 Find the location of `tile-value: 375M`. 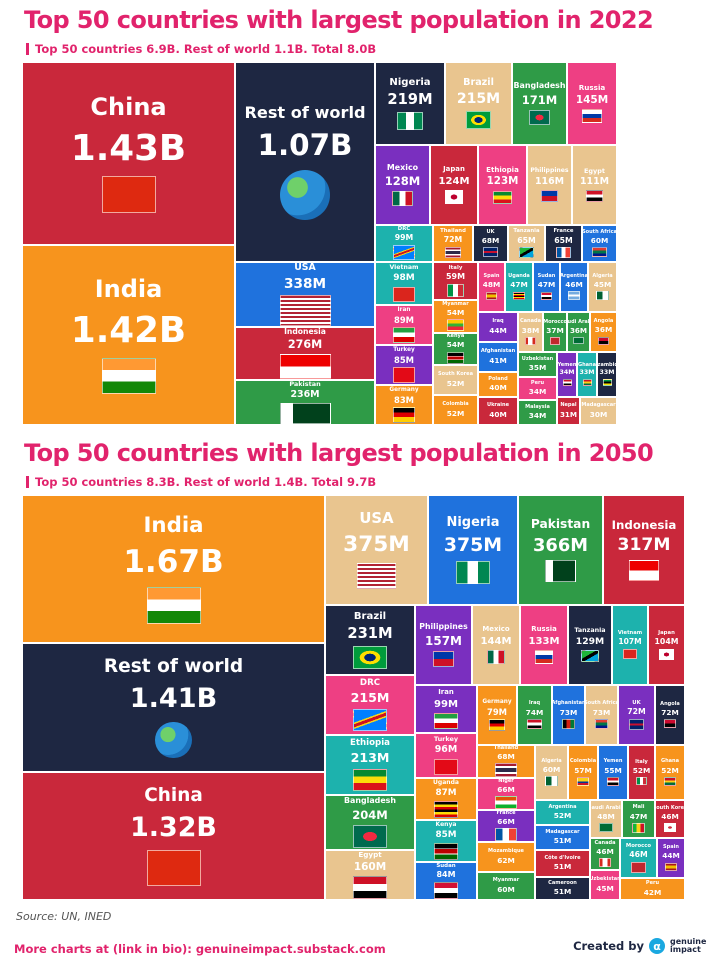

tile-value: 375M is located at coordinates (376, 544).